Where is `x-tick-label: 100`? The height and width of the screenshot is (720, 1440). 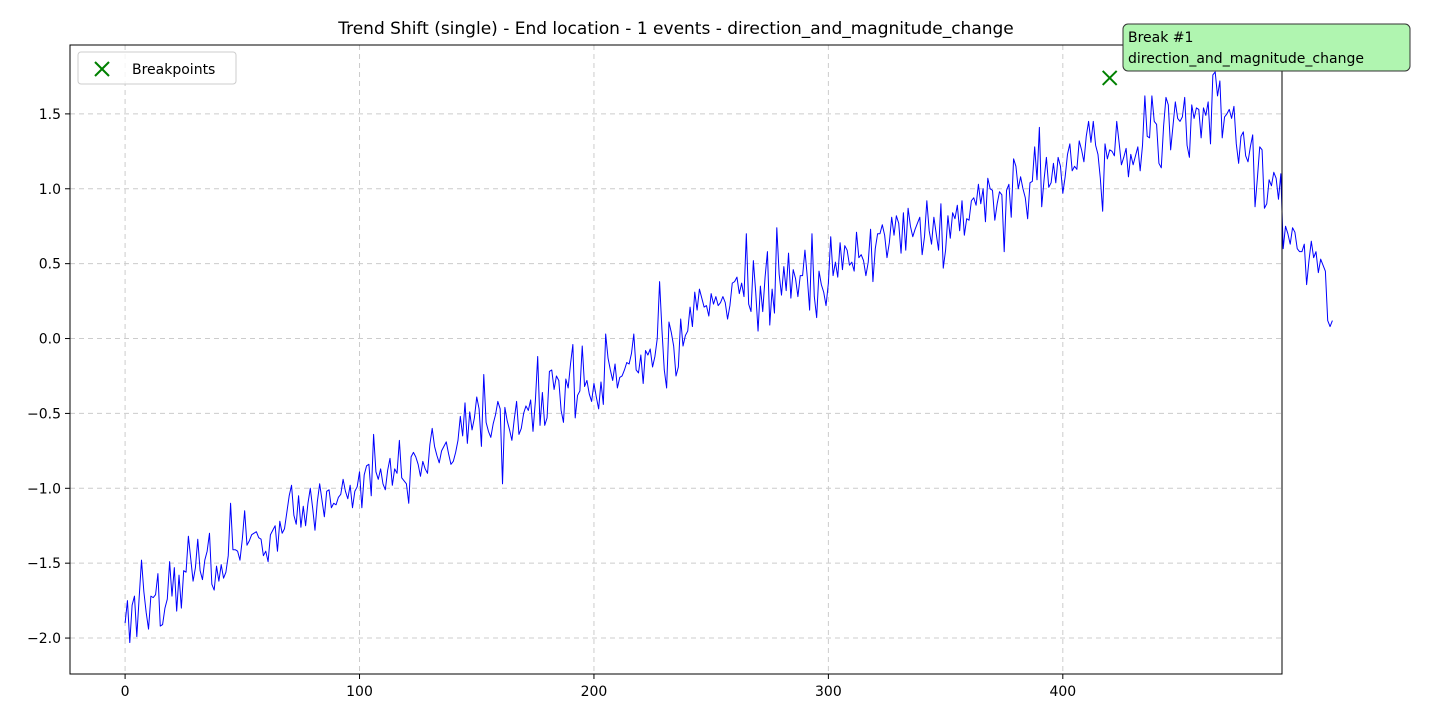
x-tick-label: 100 is located at coordinates (359, 692).